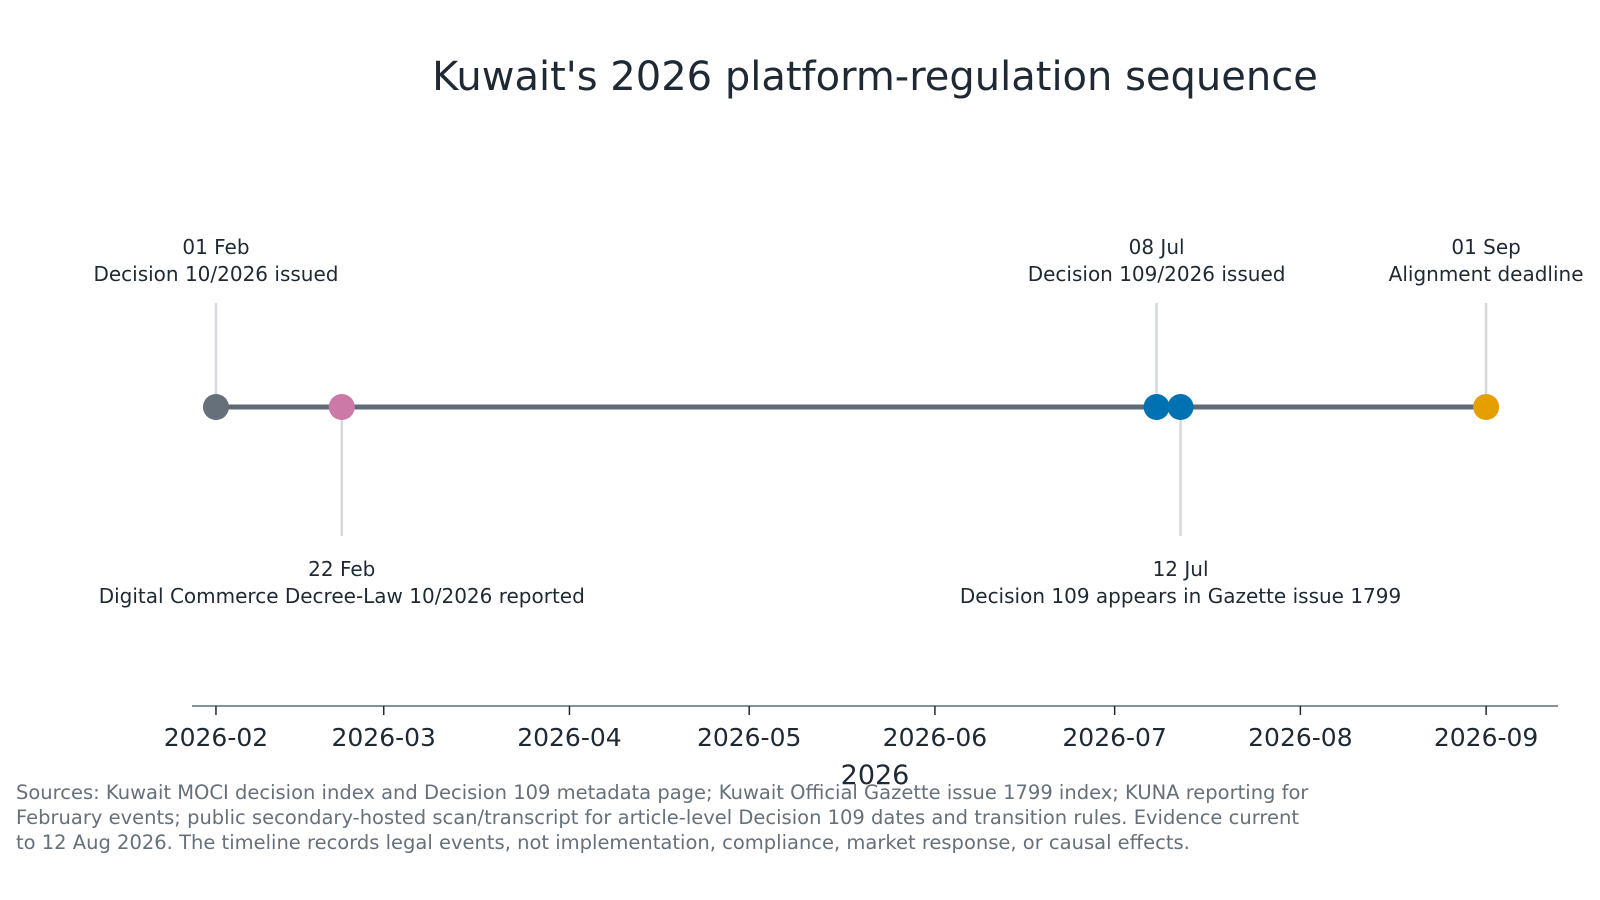 Image resolution: width=1600 pixels, height=900 pixels. I want to click on event-description-label: Decision 10/2026 issued, so click(215, 274).